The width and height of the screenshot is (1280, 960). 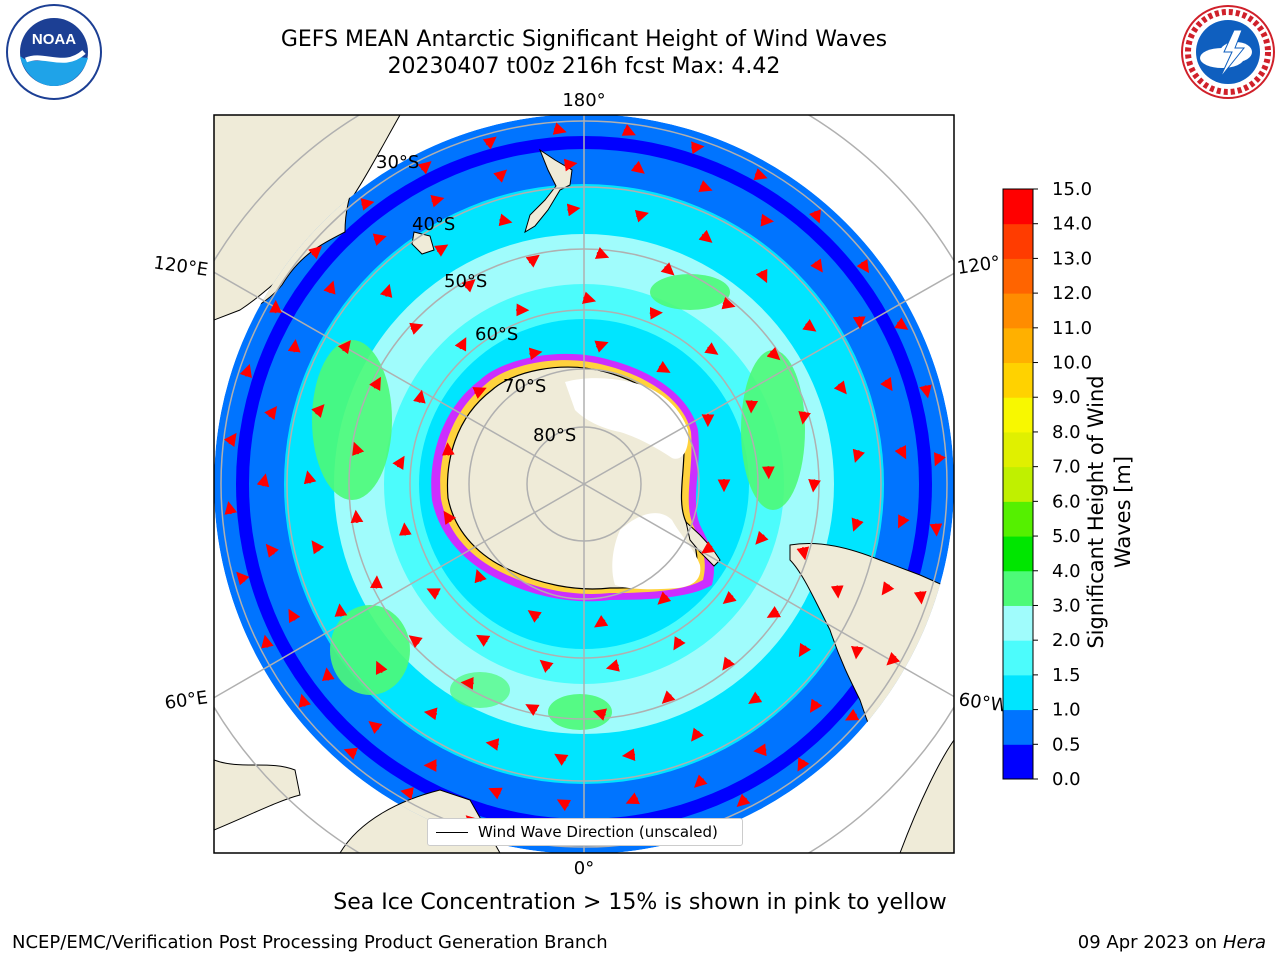 I want to click on colorbar-tick-label: 13.0, so click(x=1072, y=258).